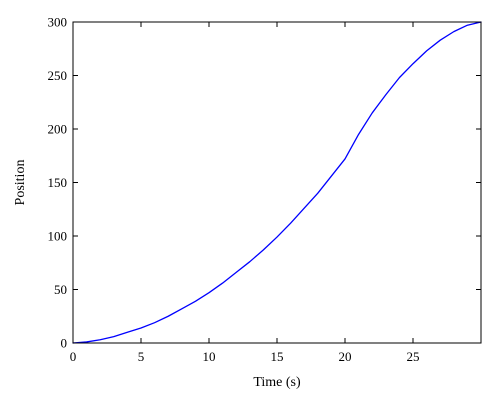  I want to click on y-axis-label: Position, so click(20, 183).